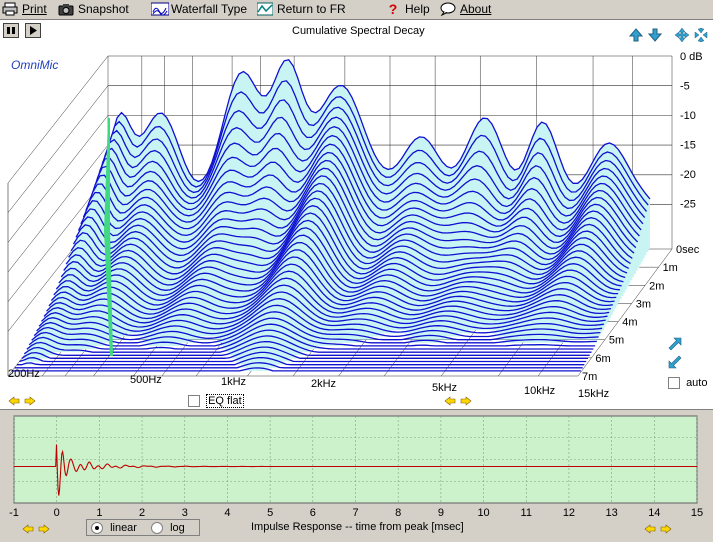 The height and width of the screenshot is (542, 713). What do you see at coordinates (476, 9) in the screenshot?
I see `about-label: About` at bounding box center [476, 9].